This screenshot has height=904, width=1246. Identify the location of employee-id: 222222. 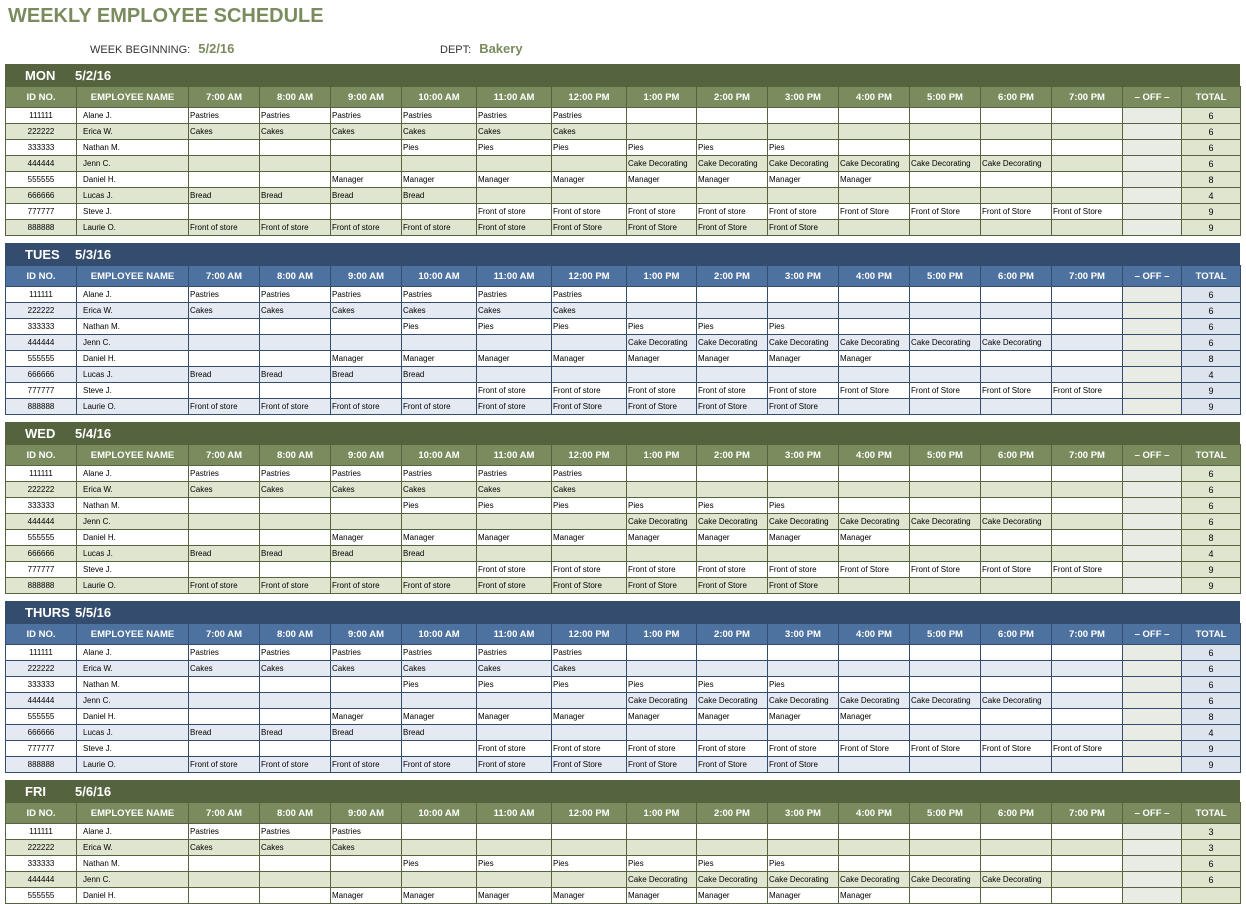
(41, 668).